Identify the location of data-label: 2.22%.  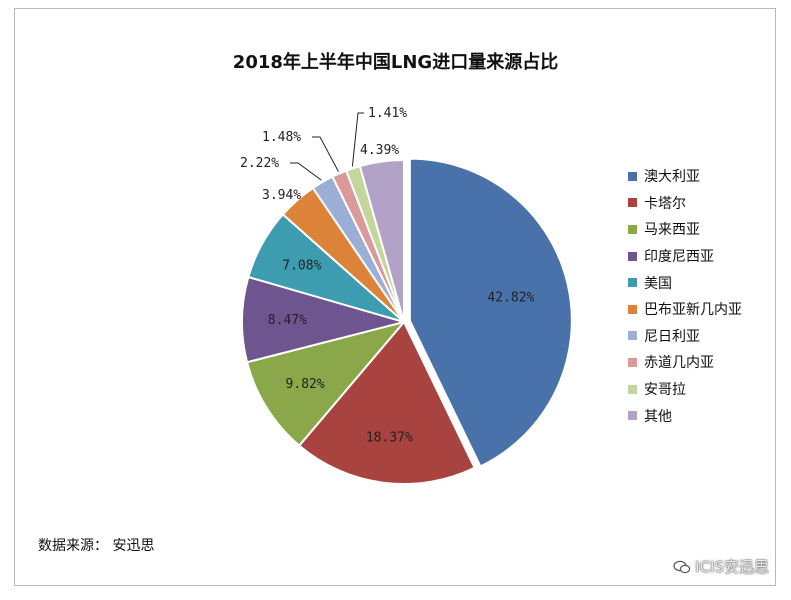
(259, 163).